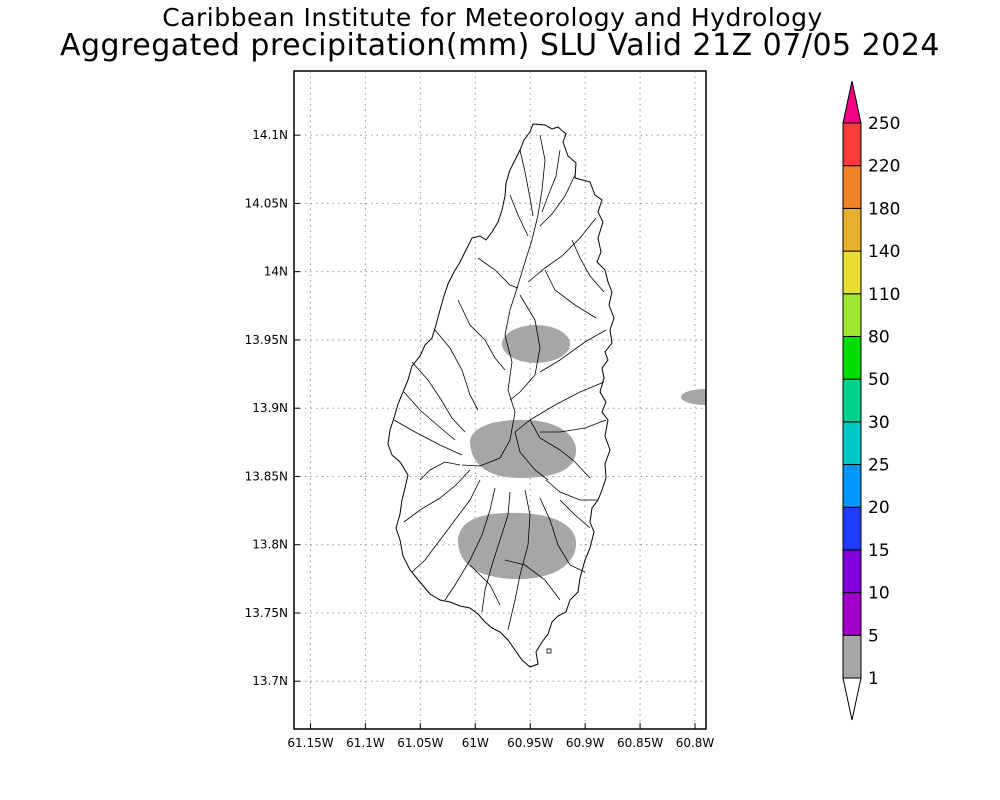  I want to click on colorbar-label: 250, so click(884, 124).